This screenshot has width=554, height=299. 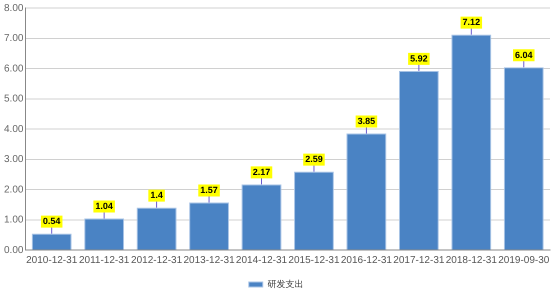 I want to click on x-tick-label: 2016-12-31, so click(x=366, y=260).